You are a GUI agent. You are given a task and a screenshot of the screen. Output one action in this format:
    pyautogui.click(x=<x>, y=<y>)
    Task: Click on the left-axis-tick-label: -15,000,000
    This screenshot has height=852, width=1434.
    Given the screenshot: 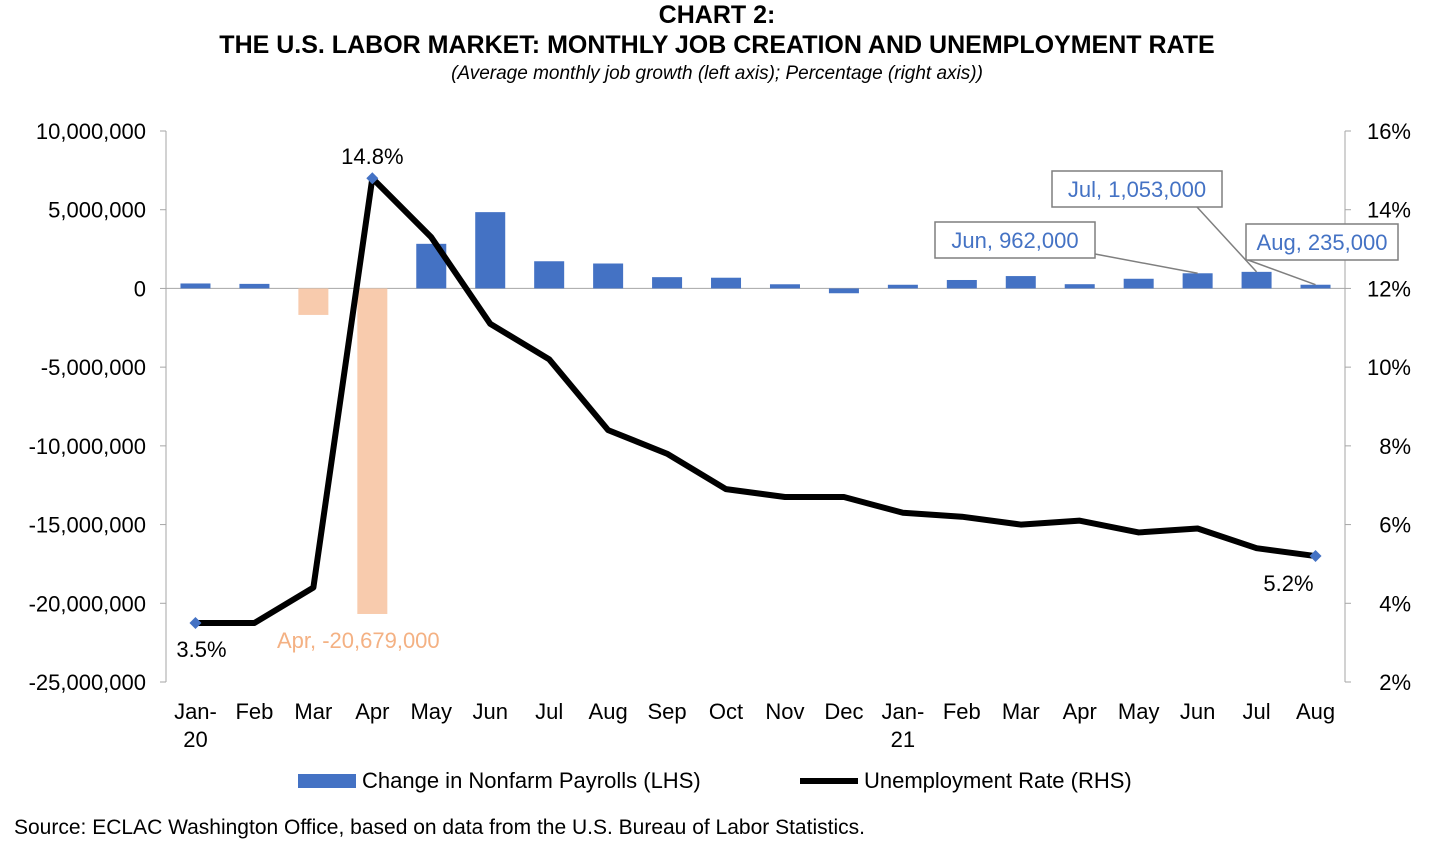 What is the action you would take?
    pyautogui.click(x=87, y=525)
    